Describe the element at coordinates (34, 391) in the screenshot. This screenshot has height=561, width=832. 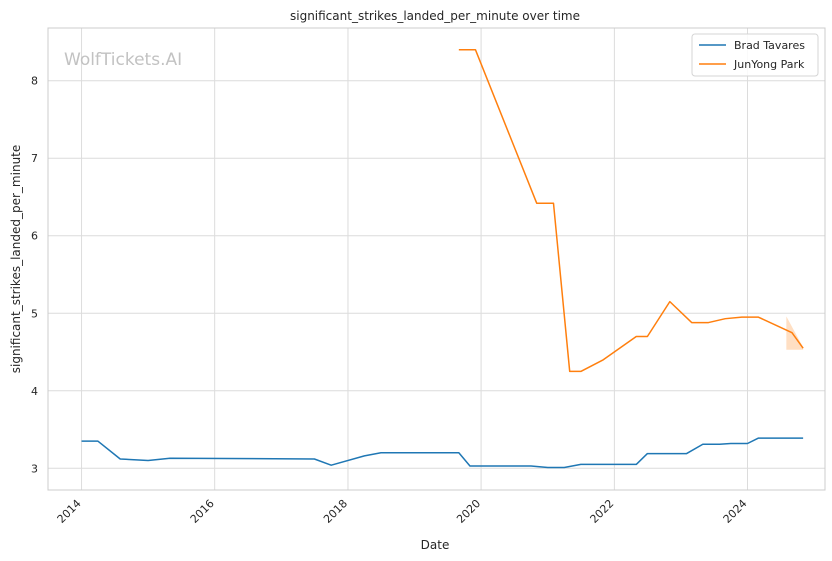
I see `y-tick-label-4: 4` at that location.